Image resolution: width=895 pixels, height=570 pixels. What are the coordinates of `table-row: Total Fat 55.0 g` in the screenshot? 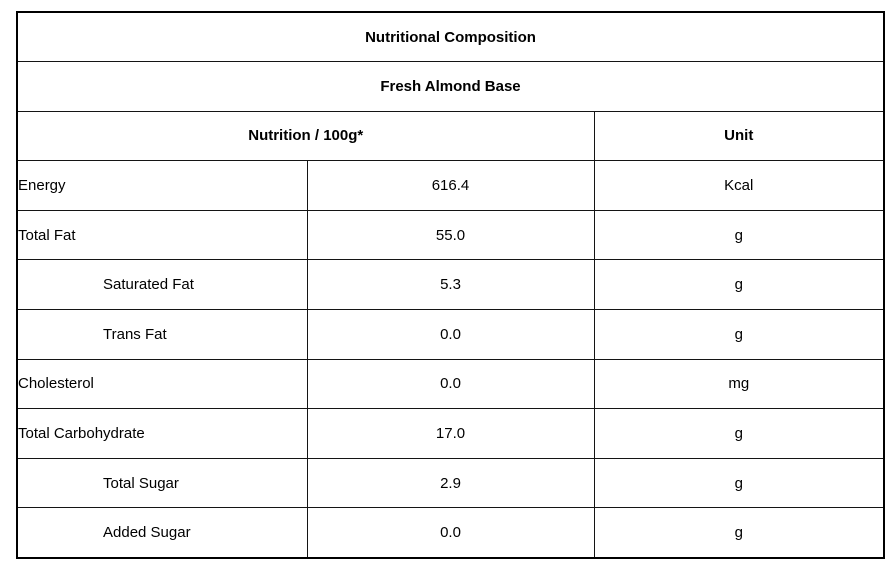 It's located at (450, 235).